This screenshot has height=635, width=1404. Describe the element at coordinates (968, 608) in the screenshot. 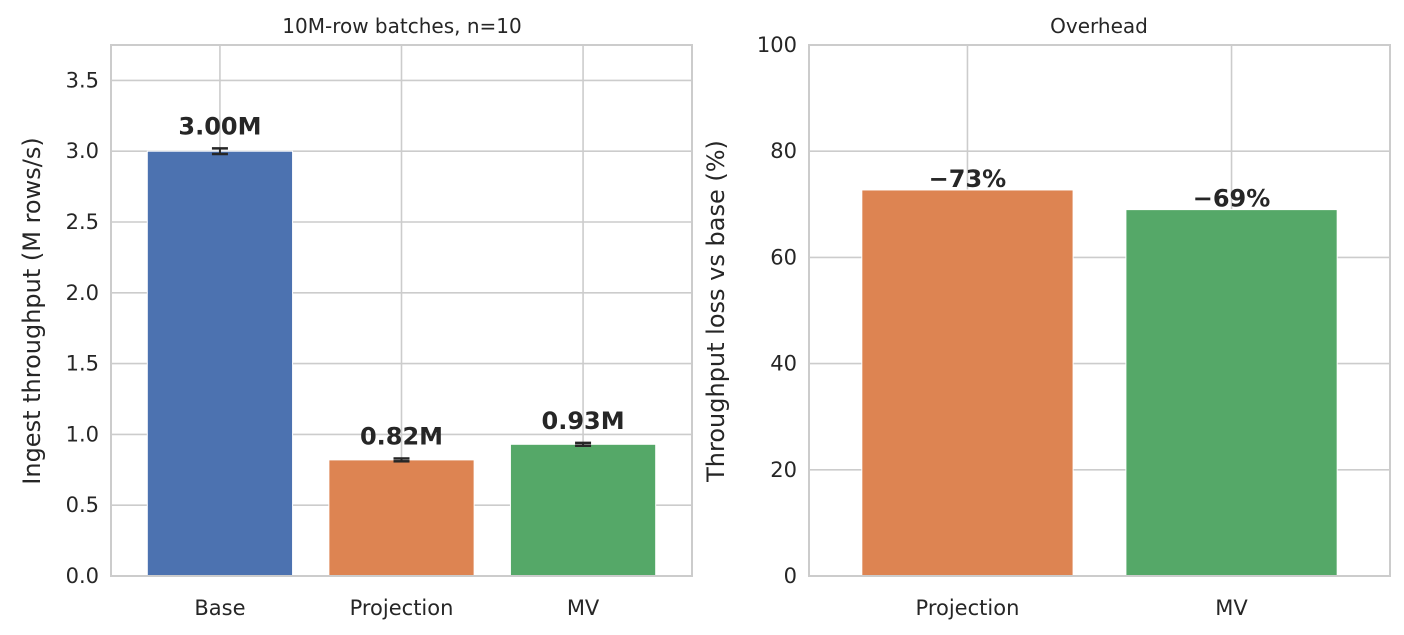

I see `overhead-x-tick-label: Projection` at that location.